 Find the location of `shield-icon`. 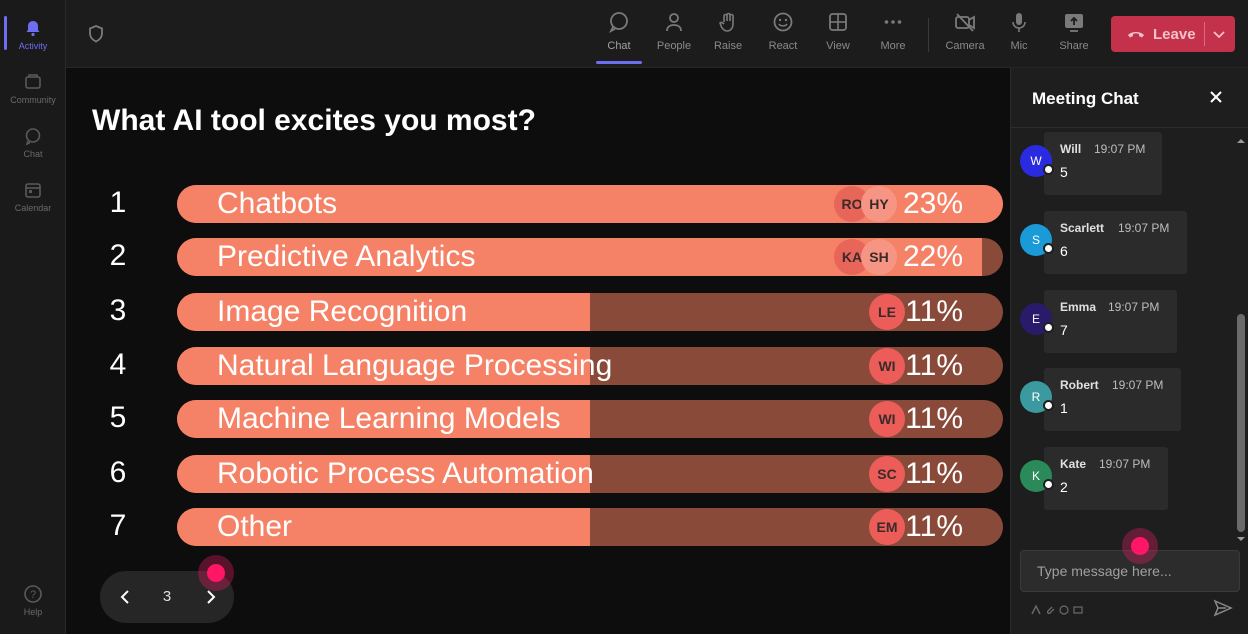

shield-icon is located at coordinates (96, 34).